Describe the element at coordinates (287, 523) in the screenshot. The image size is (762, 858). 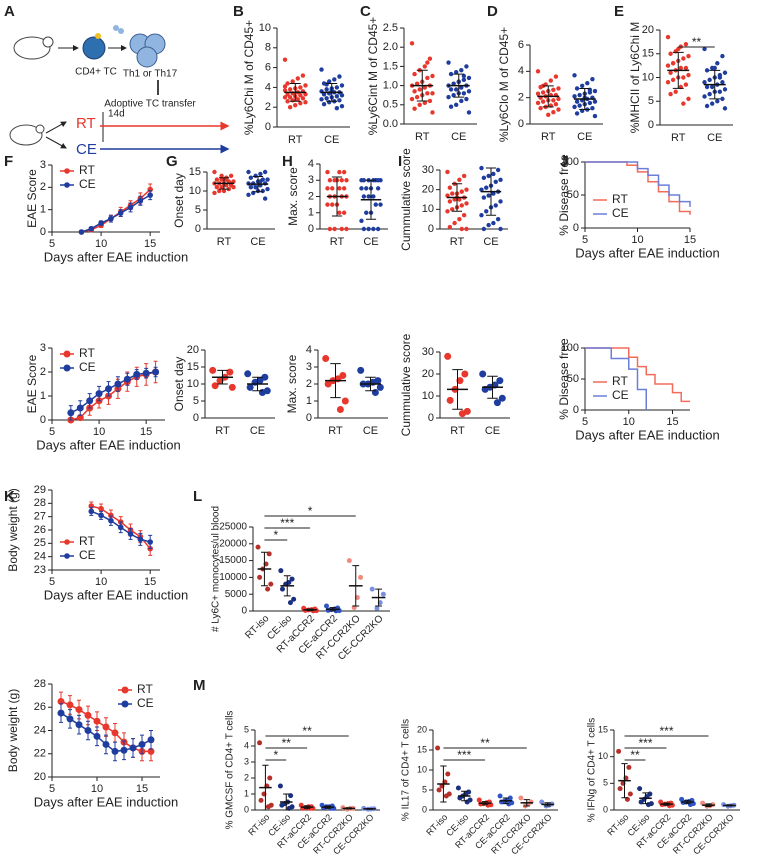
I see `significance-label: ***` at that location.